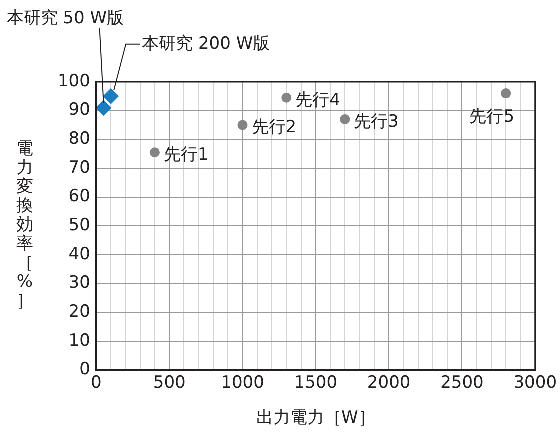 The image size is (560, 437). What do you see at coordinates (462, 382) in the screenshot?
I see `x-tick-label: 2500` at bounding box center [462, 382].